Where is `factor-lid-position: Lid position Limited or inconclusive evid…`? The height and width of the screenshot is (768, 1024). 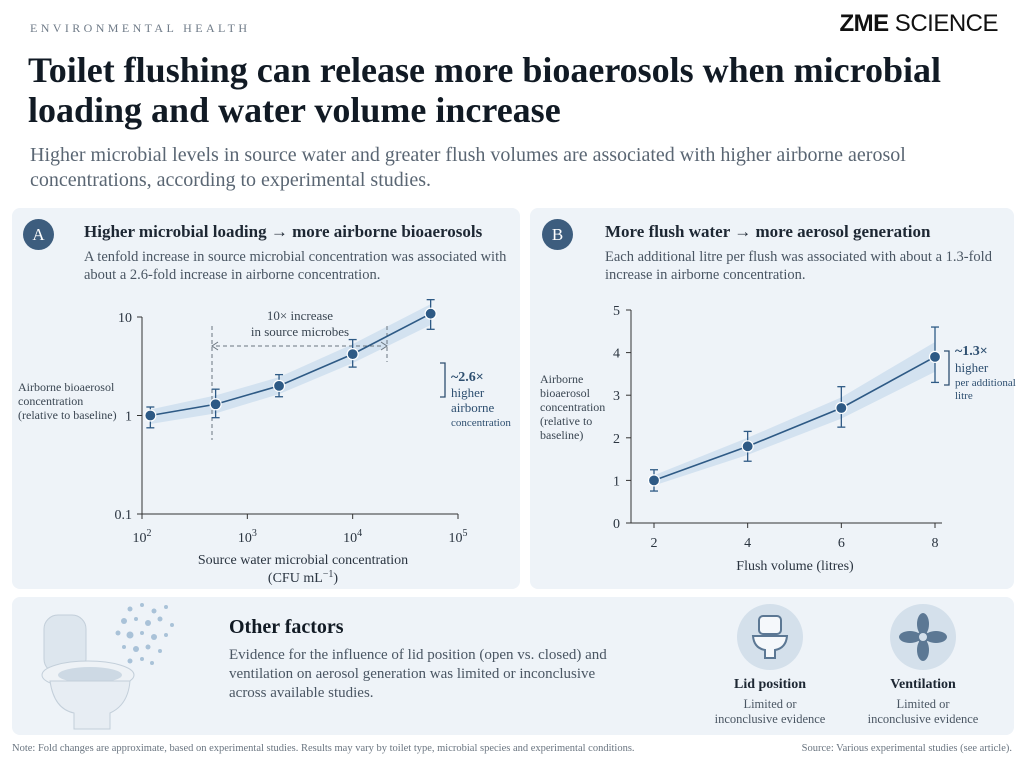 factor-lid-position: Lid position Limited or inconclusive evid… is located at coordinates (770, 665).